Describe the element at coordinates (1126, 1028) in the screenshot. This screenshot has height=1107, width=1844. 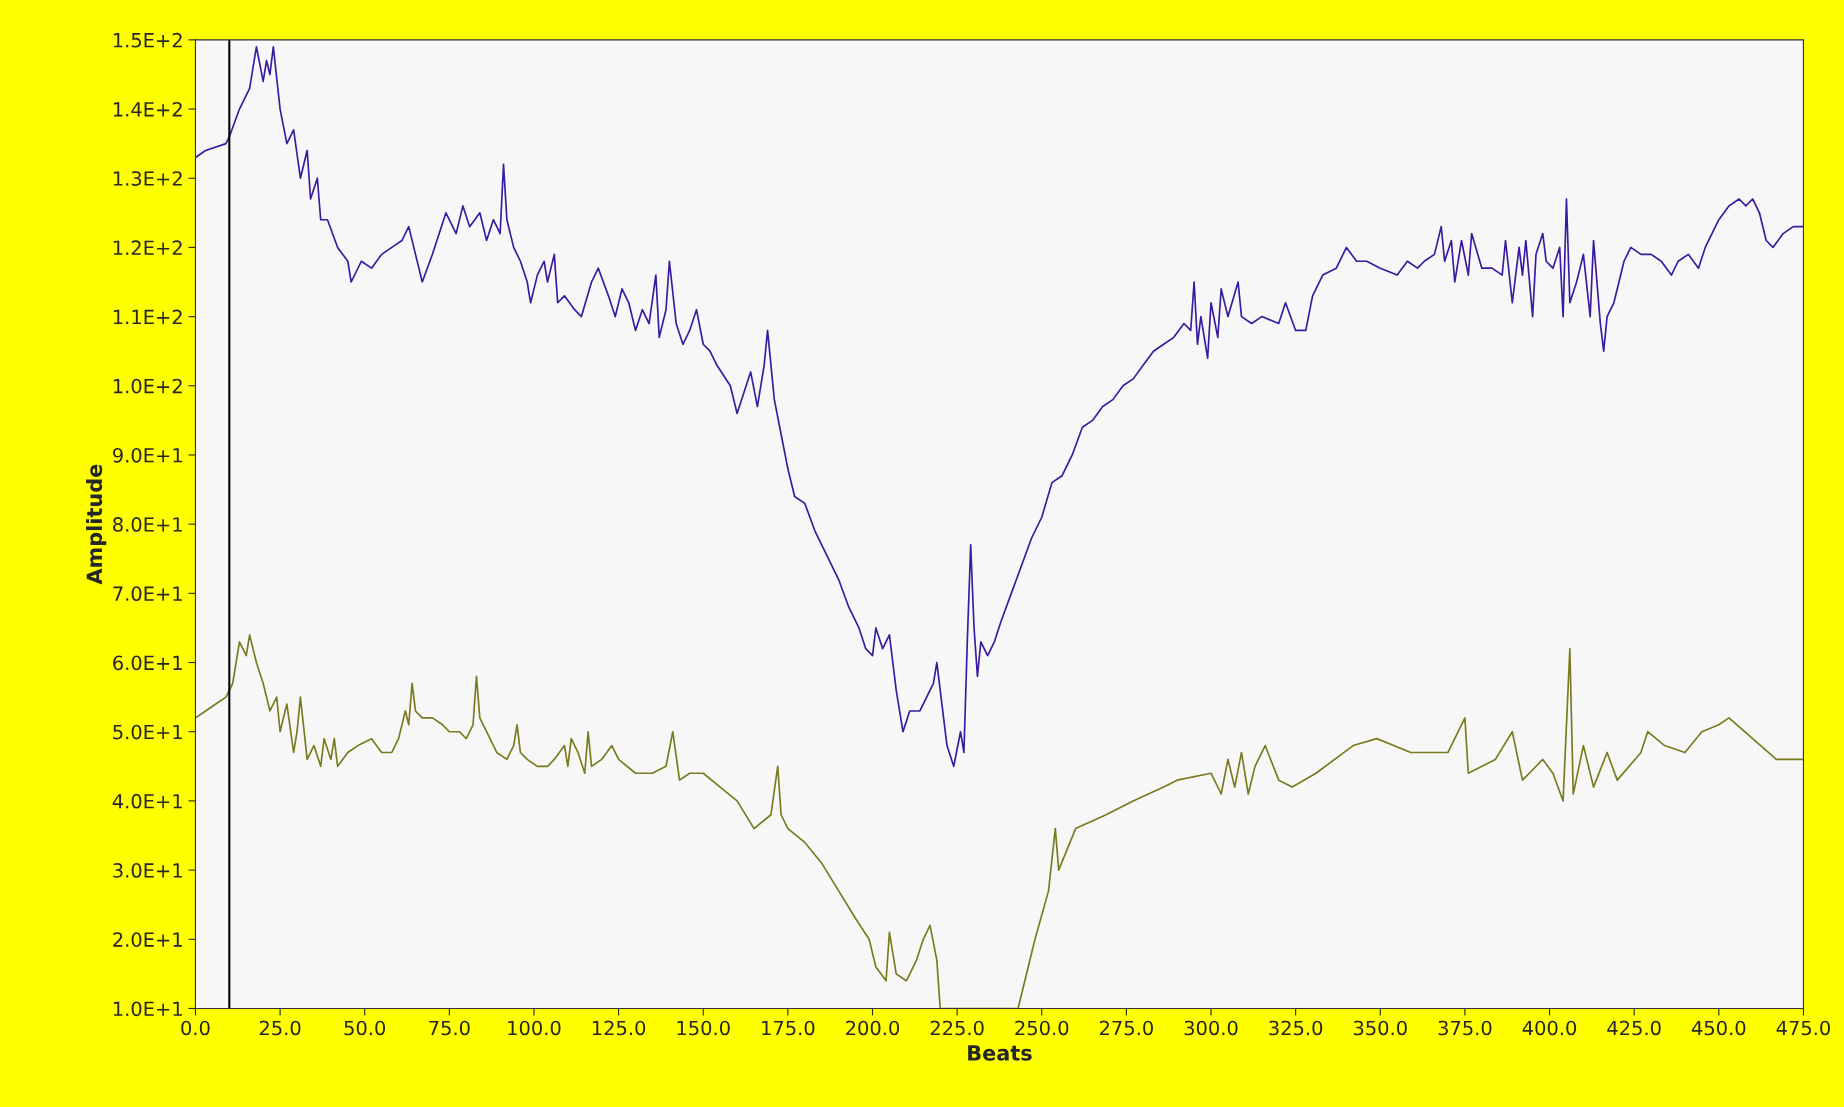
I see `x-tick-label: 275.0` at that location.